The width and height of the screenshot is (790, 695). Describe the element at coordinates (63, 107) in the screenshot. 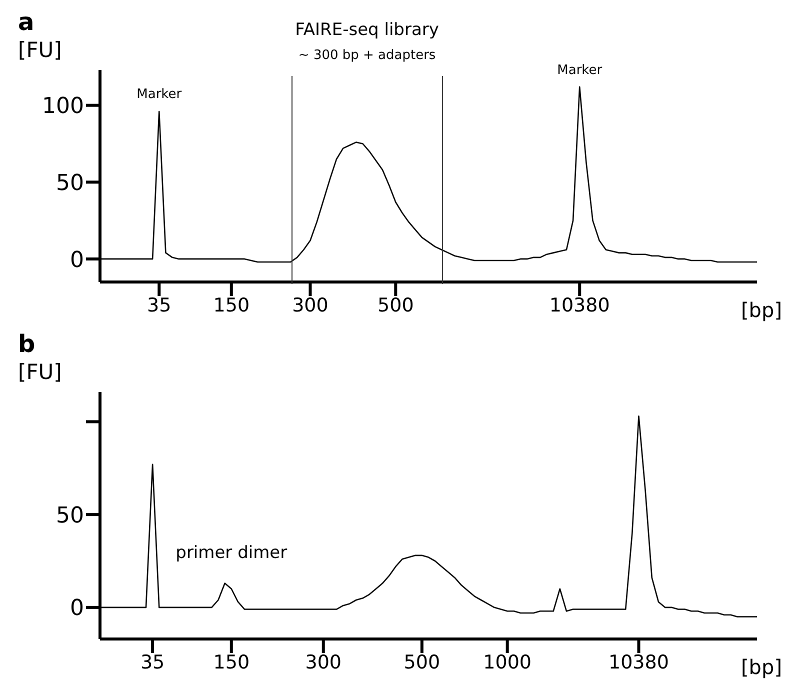

I see `y-tick-label: 100` at that location.